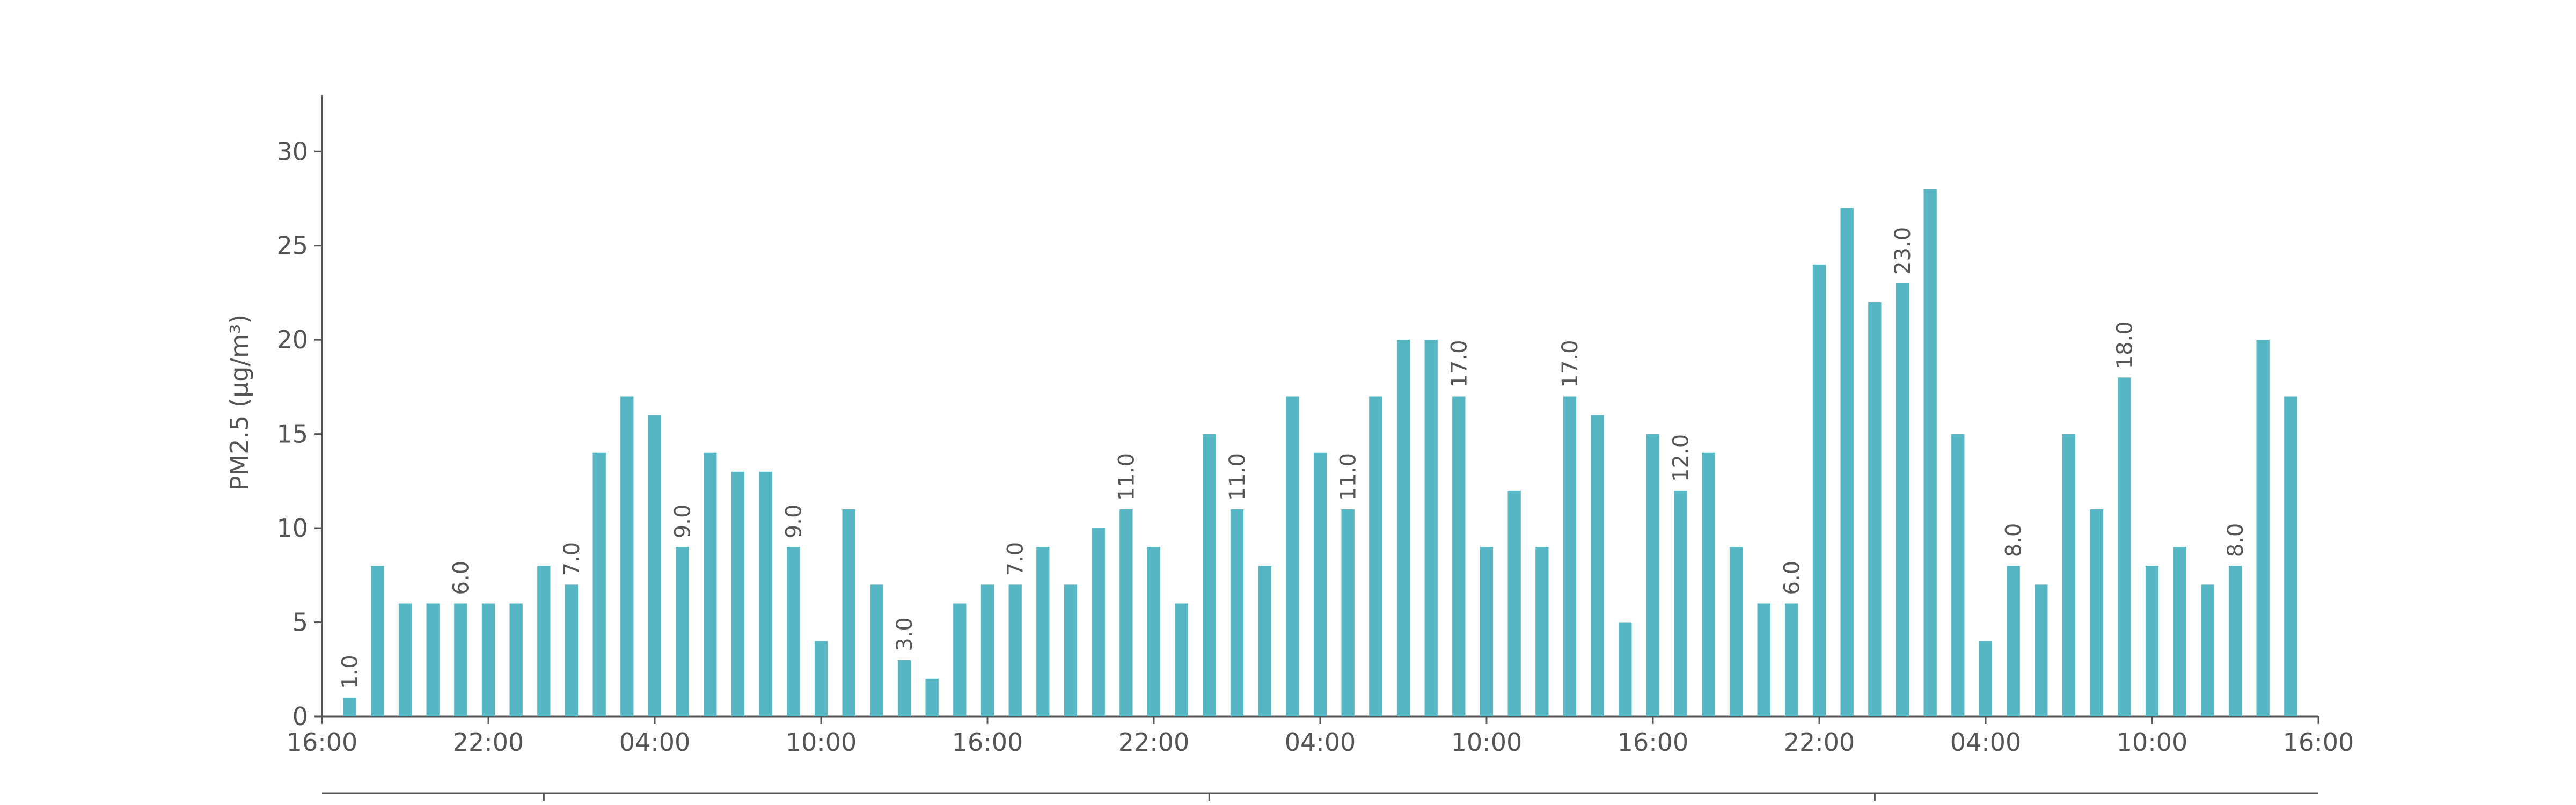  What do you see at coordinates (300, 622) in the screenshot?
I see `y-tick-label: 5` at bounding box center [300, 622].